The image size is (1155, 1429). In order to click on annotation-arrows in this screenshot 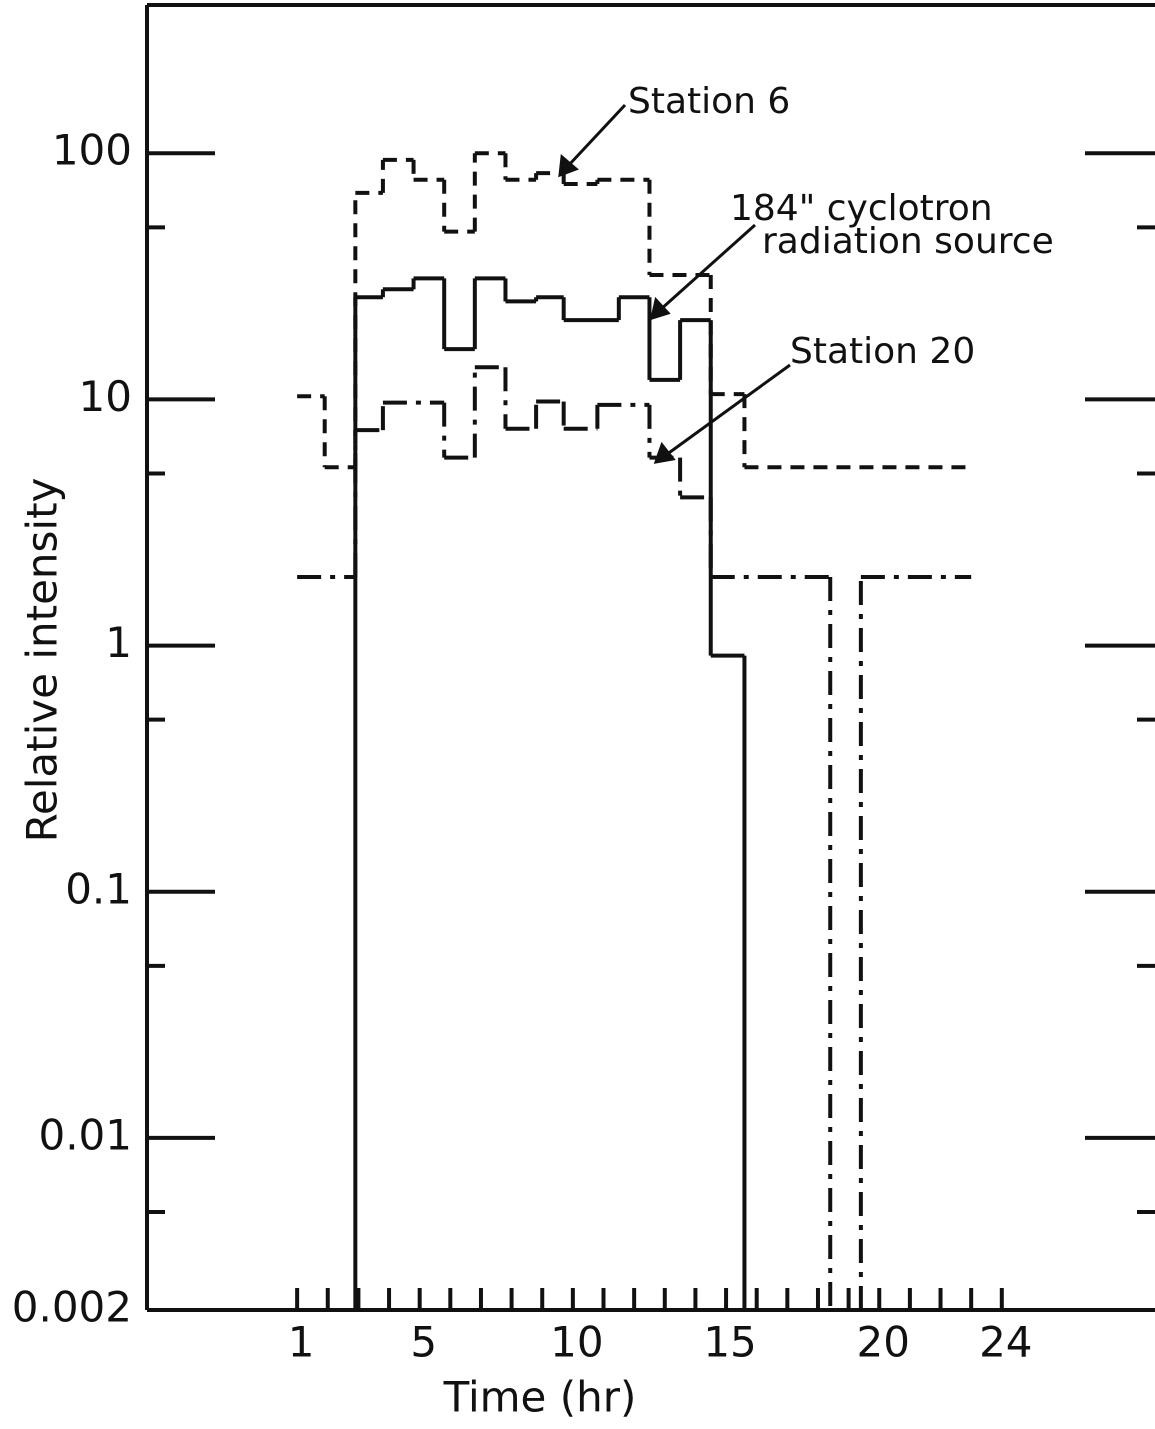, I will do `click(674, 283)`.